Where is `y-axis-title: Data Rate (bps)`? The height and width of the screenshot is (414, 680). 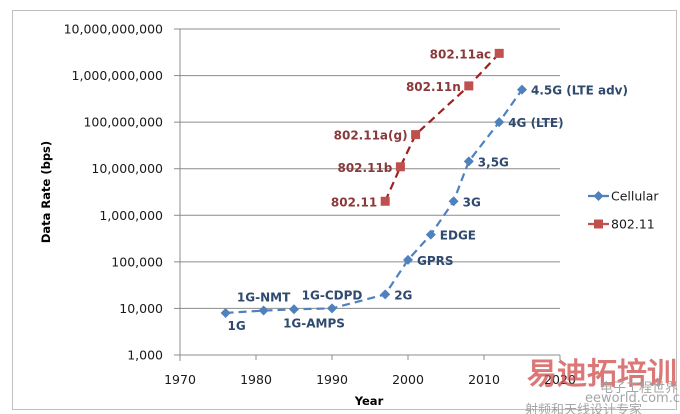 y-axis-title: Data Rate (bps) is located at coordinates (46, 192).